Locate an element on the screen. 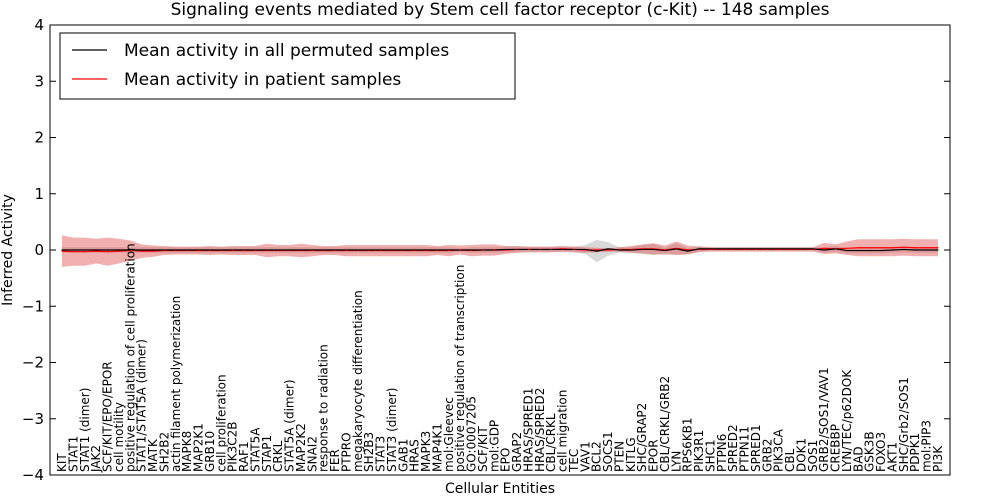 This screenshot has width=1000, height=500. category-label-1: STAT1 is located at coordinates (73, 454).